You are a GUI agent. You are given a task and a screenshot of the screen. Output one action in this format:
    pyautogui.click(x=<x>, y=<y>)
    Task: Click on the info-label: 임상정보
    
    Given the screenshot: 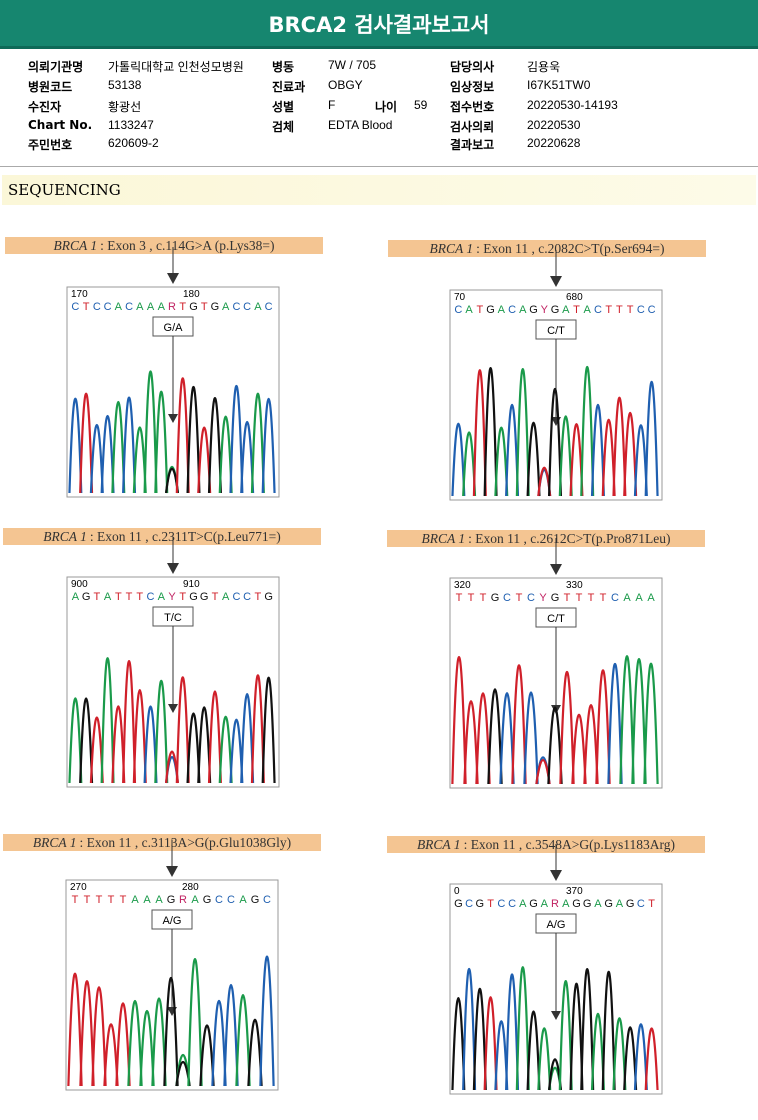 What is the action you would take?
    pyautogui.click(x=472, y=87)
    